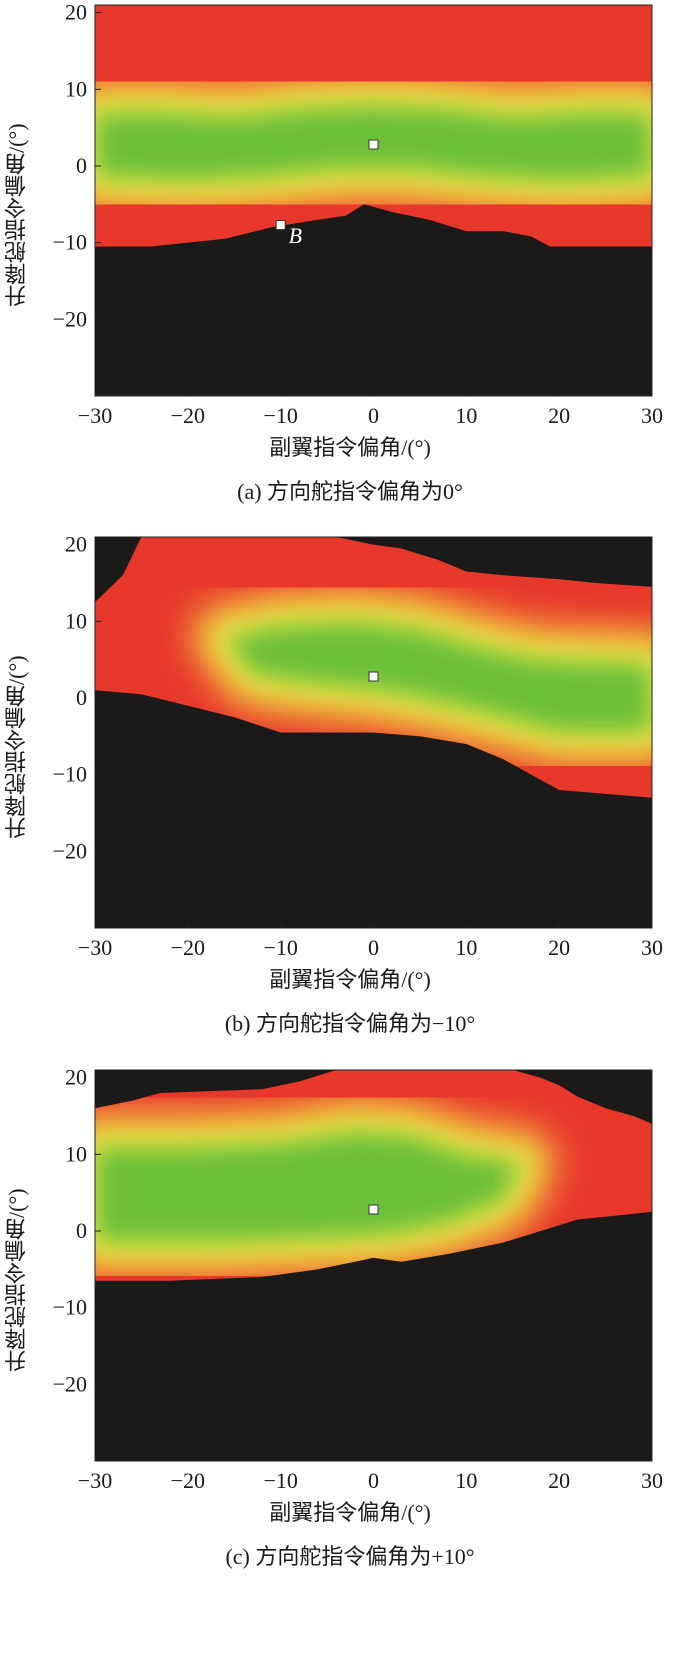 The height and width of the screenshot is (1654, 700). I want to click on caption-c: (c) 方向舵指令偏角为+10°, so click(350, 1556).